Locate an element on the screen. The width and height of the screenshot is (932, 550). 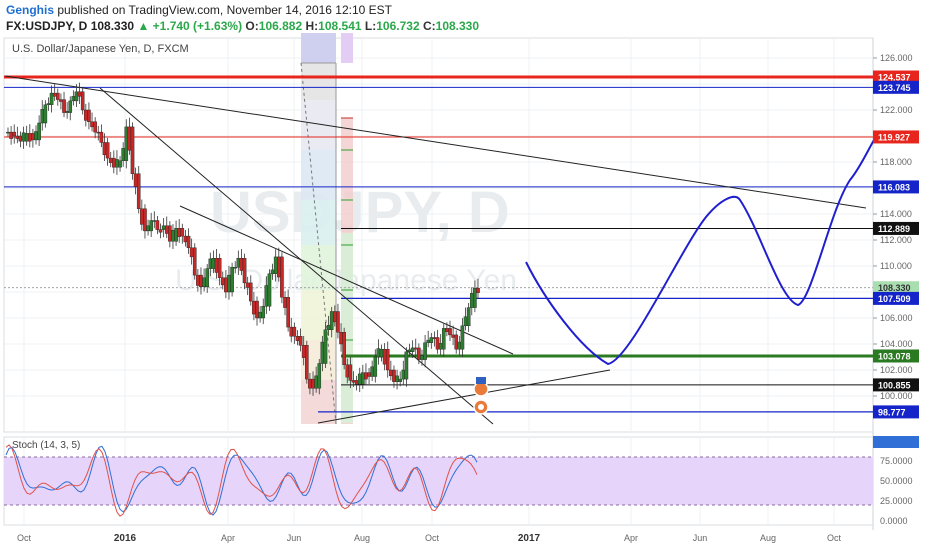
event-icons is located at coordinates (481, 396).